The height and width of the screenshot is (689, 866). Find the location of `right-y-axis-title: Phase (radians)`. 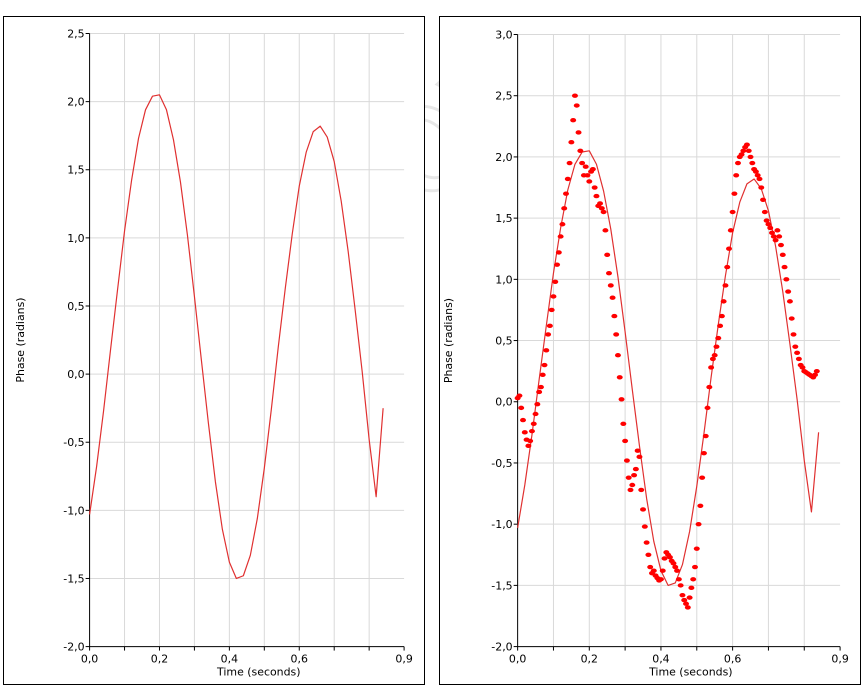

right-y-axis-title: Phase (radians) is located at coordinates (448, 340).